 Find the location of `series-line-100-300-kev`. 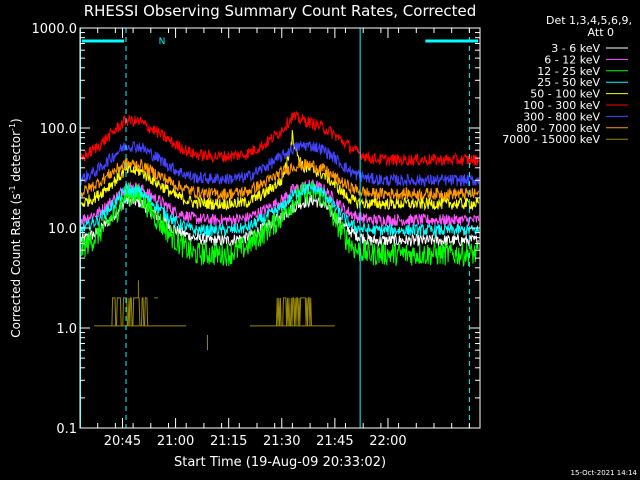

series-line-100-300-kev is located at coordinates (280, 138).